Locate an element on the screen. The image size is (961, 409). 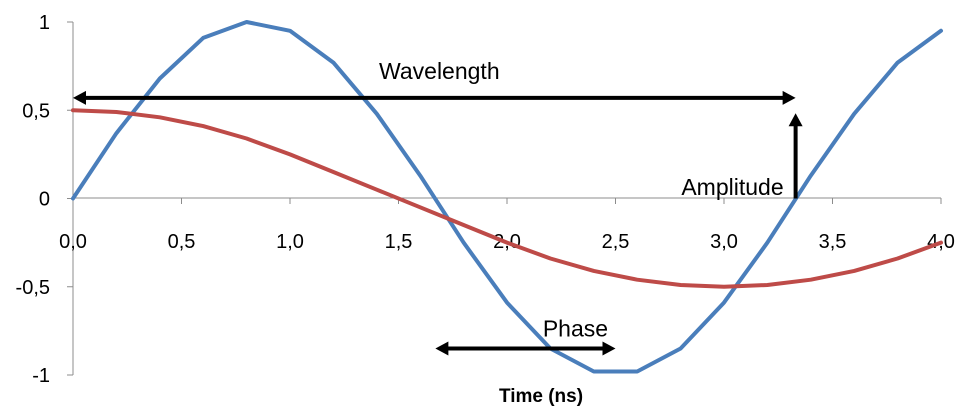
x-axis-label: Time (ns) is located at coordinates (541, 396).